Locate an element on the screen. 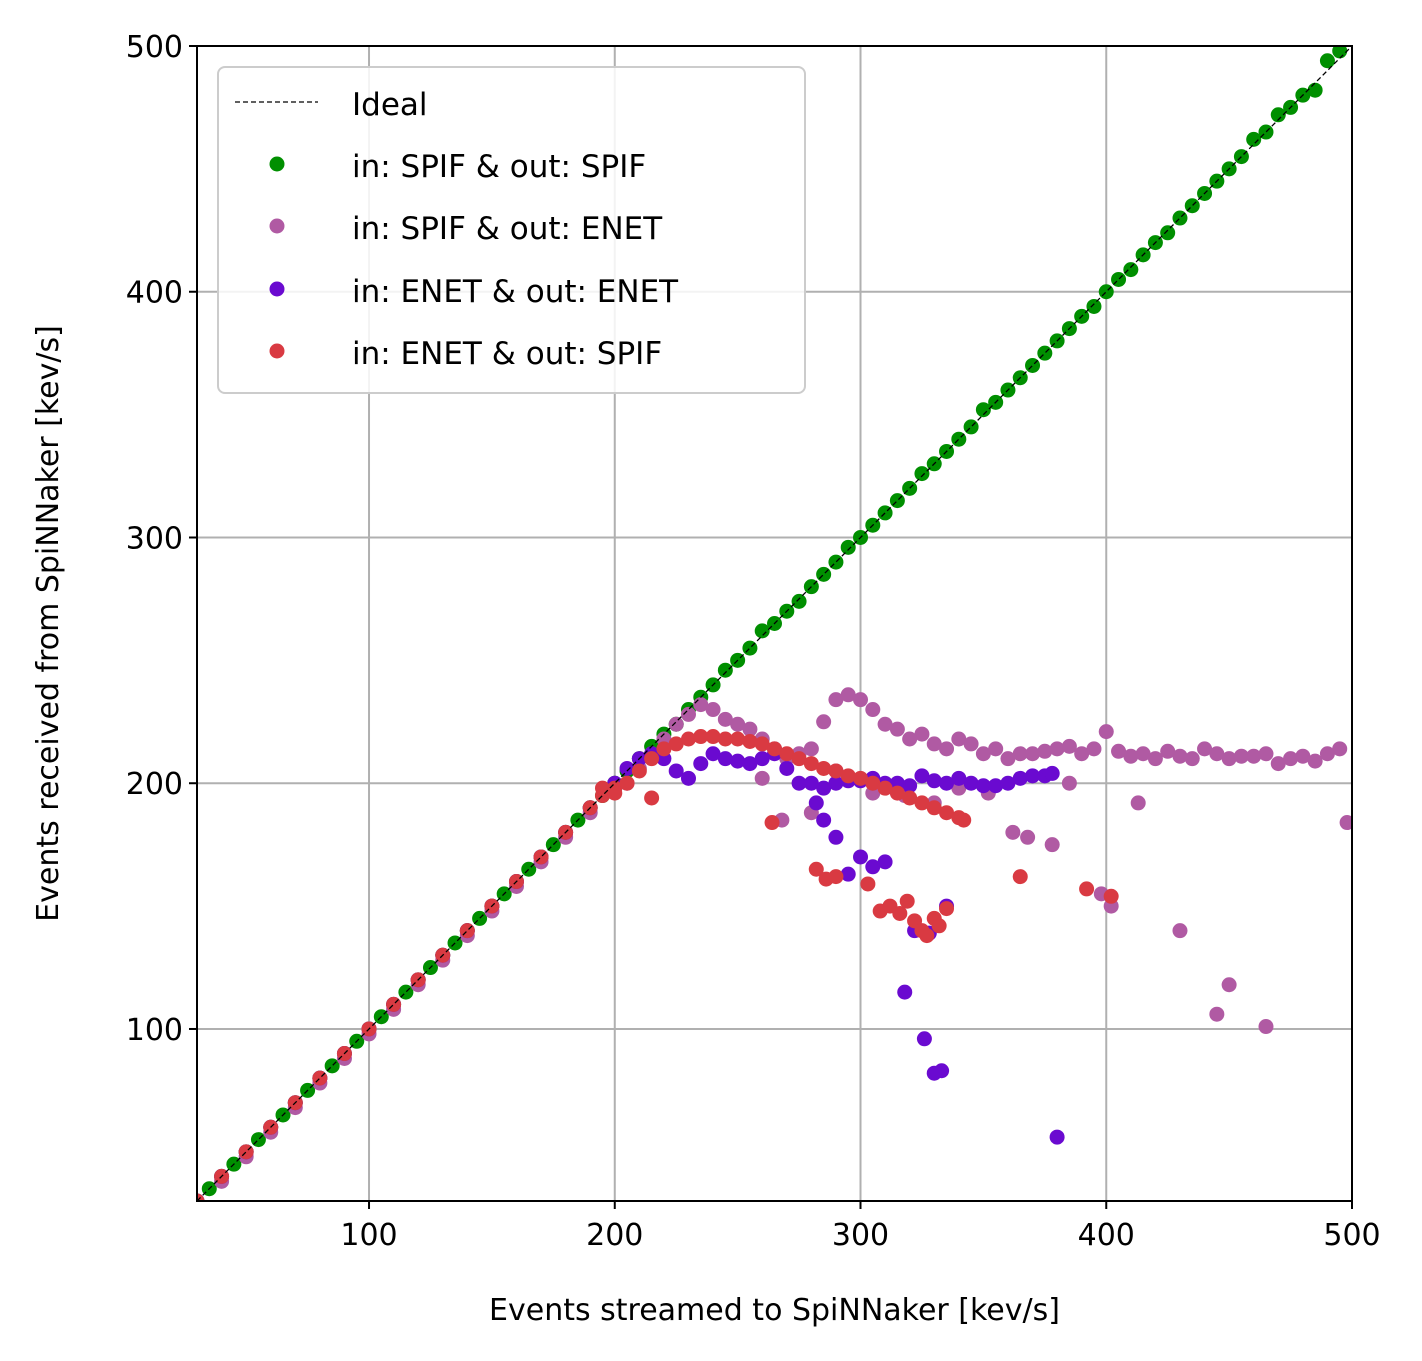 The image size is (1422, 1361). legend-label-series-3: in: ENET & out: ENET is located at coordinates (515, 292).